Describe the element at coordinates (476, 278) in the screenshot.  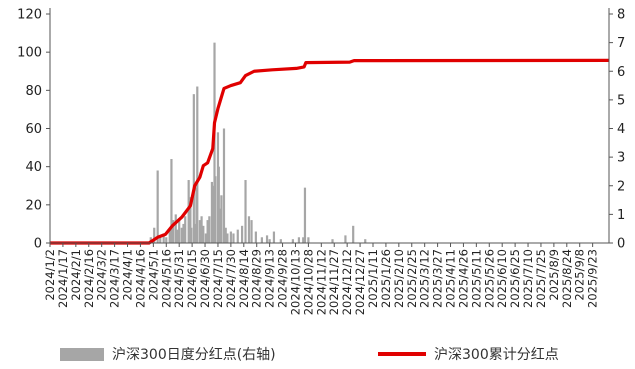
I see `x-tick-label: 2025/5/11` at that location.